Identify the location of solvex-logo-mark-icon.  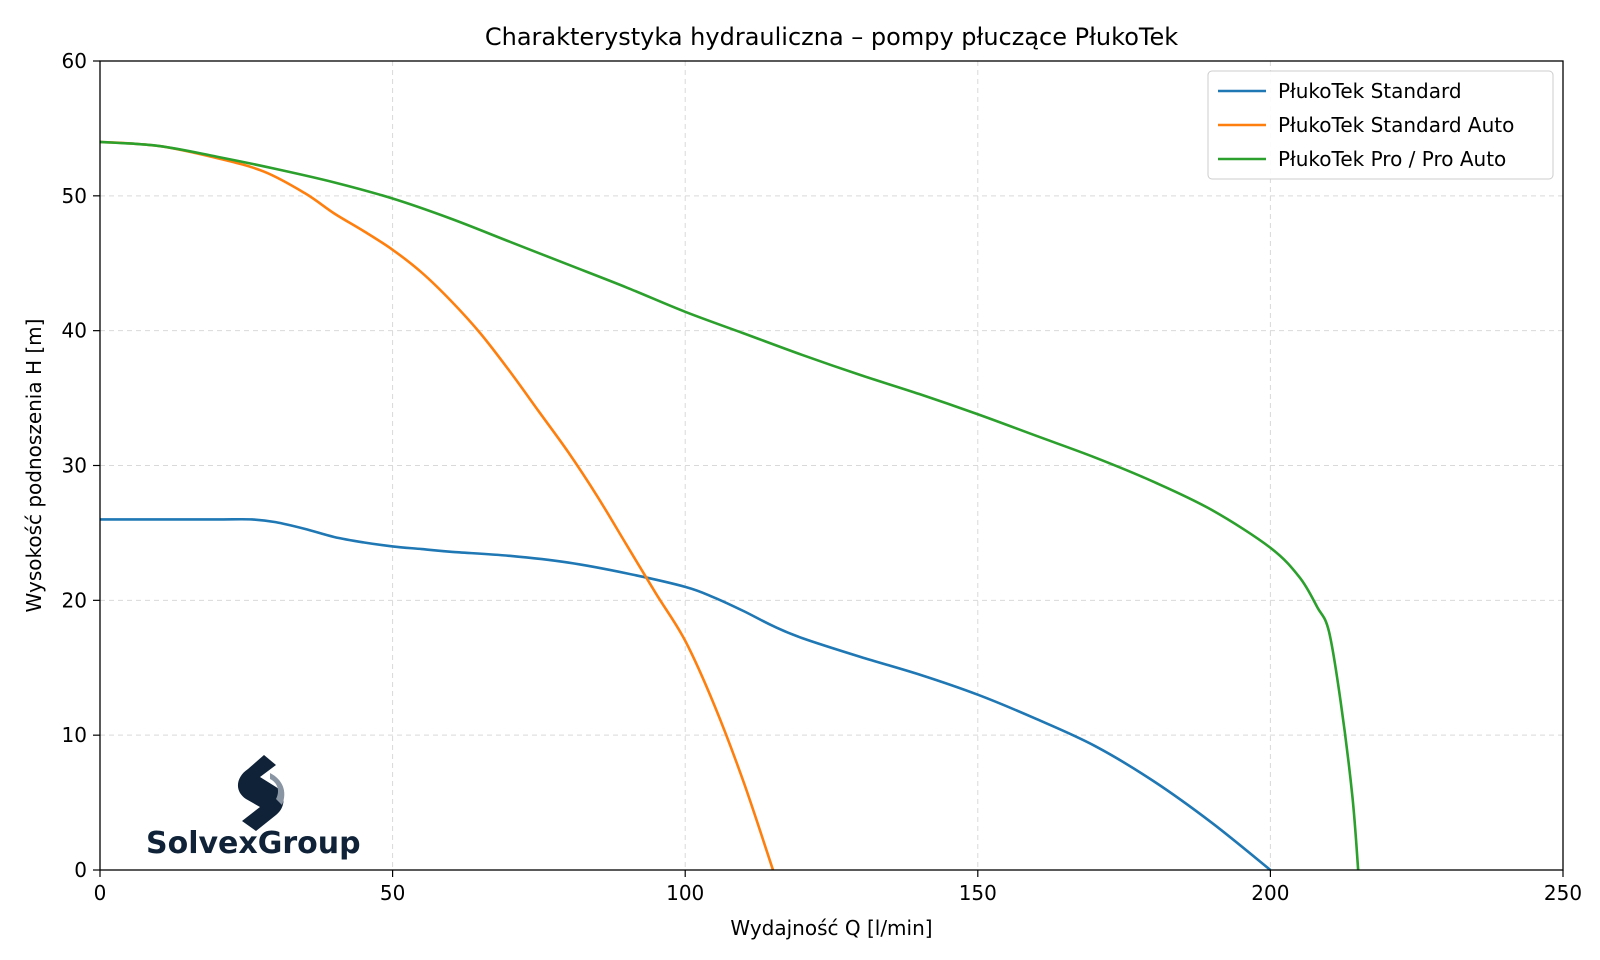
(261, 793).